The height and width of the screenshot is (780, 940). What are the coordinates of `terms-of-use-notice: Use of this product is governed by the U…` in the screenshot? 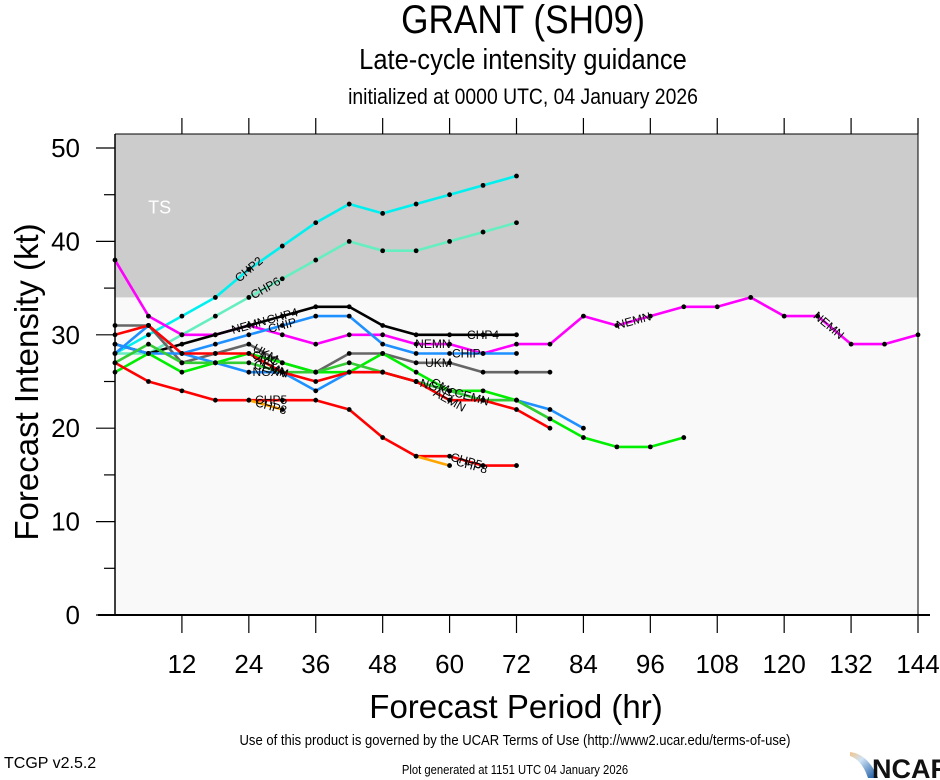 It's located at (515, 741).